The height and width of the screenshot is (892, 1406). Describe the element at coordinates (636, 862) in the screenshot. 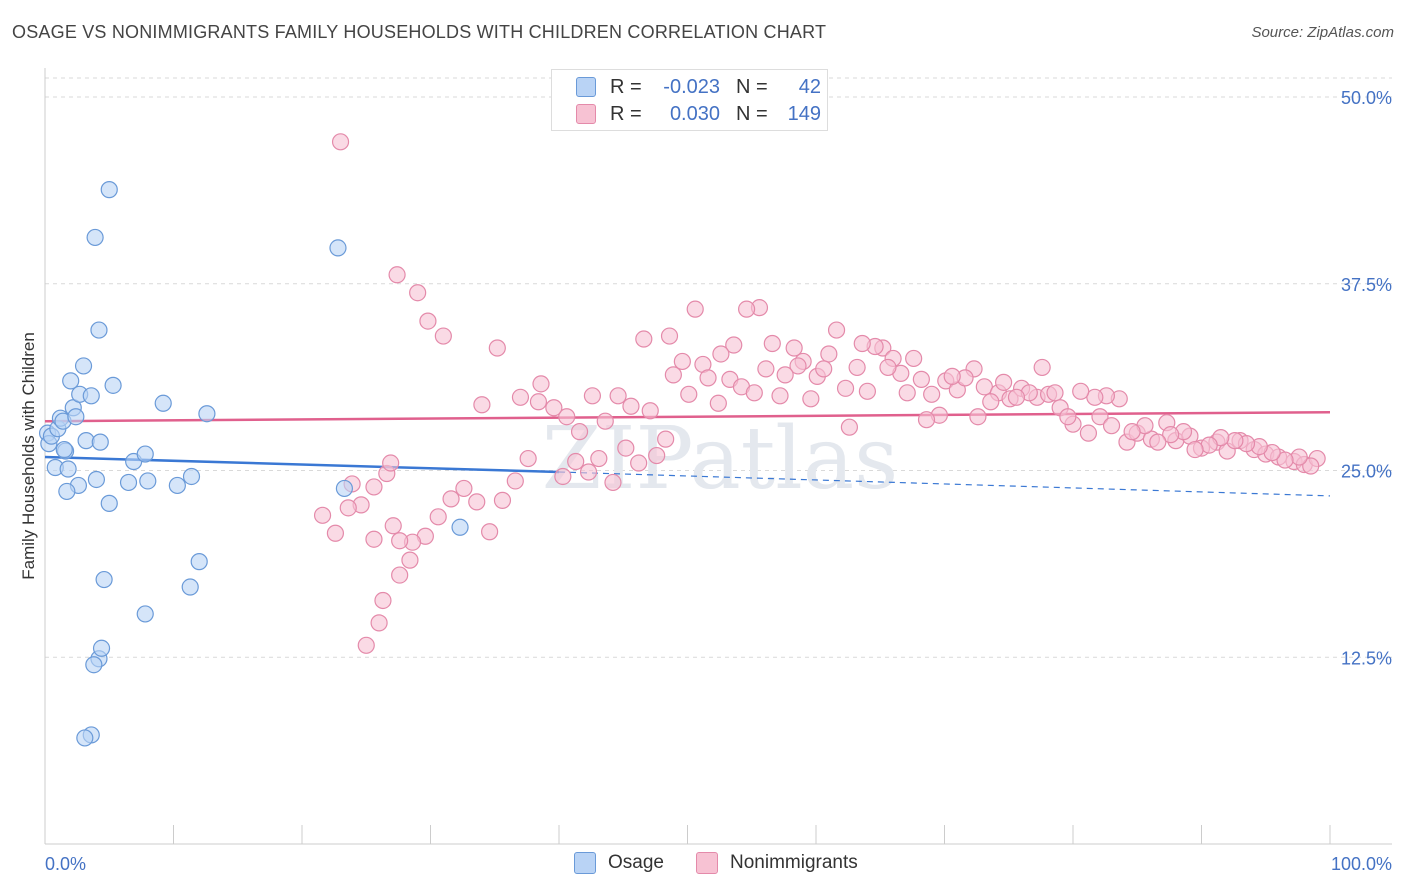

I see `osage-legend-label: Osage` at that location.